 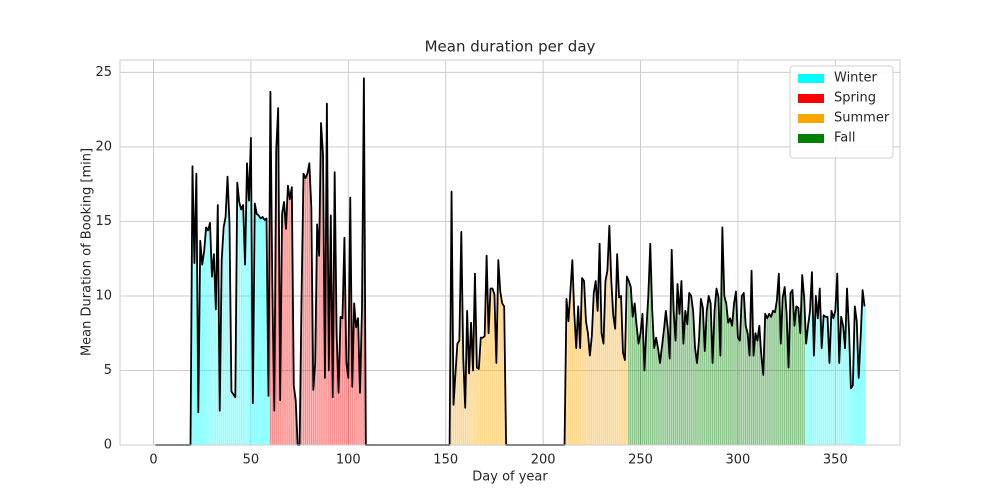 What do you see at coordinates (153, 460) in the screenshot?
I see `x-tick-label: 0` at bounding box center [153, 460].